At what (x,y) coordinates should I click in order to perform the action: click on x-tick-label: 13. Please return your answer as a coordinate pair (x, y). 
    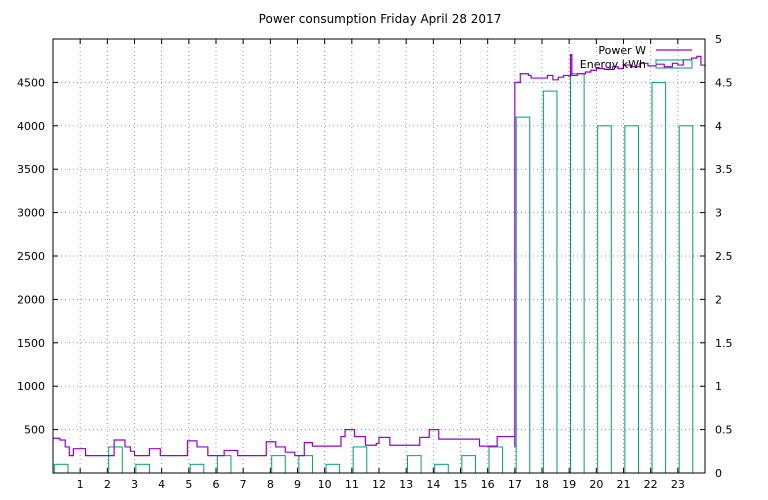
    Looking at the image, I should click on (406, 484).